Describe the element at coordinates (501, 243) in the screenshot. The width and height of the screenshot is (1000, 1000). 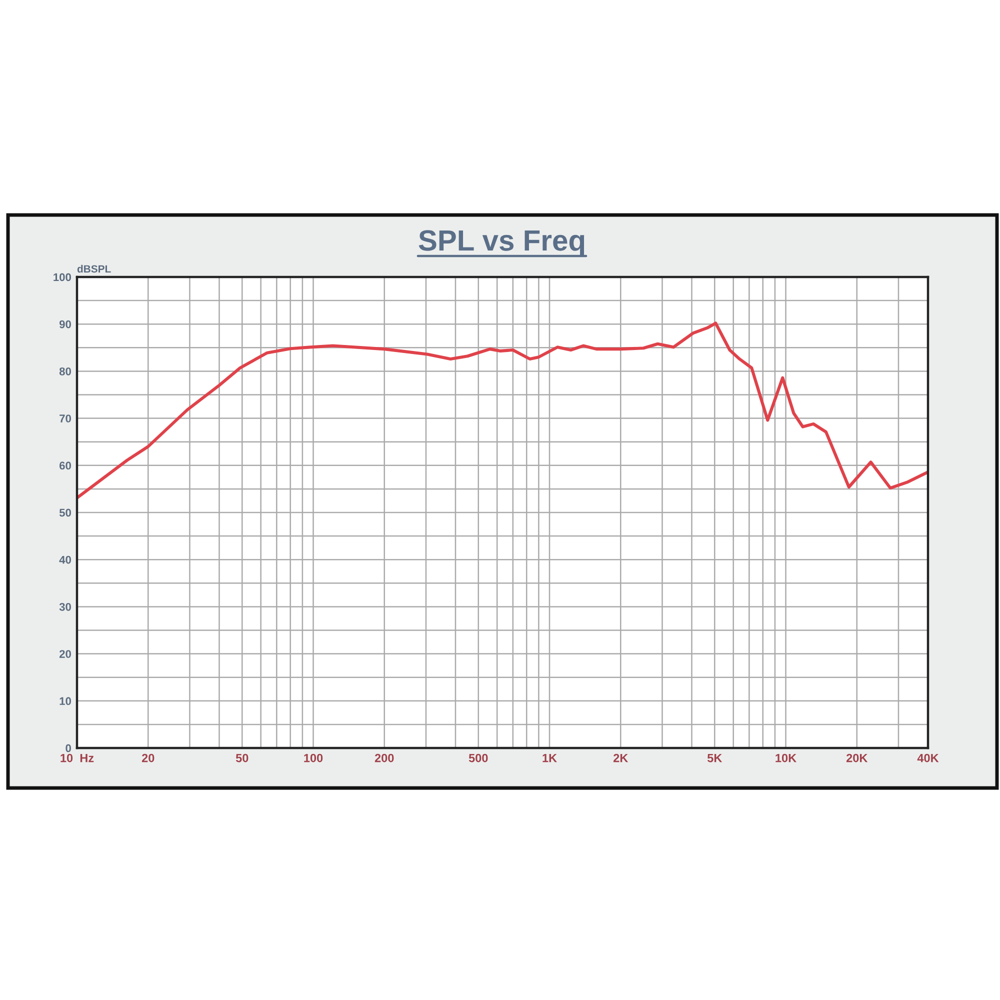
I see `chart-title: SPL vs Freq` at that location.